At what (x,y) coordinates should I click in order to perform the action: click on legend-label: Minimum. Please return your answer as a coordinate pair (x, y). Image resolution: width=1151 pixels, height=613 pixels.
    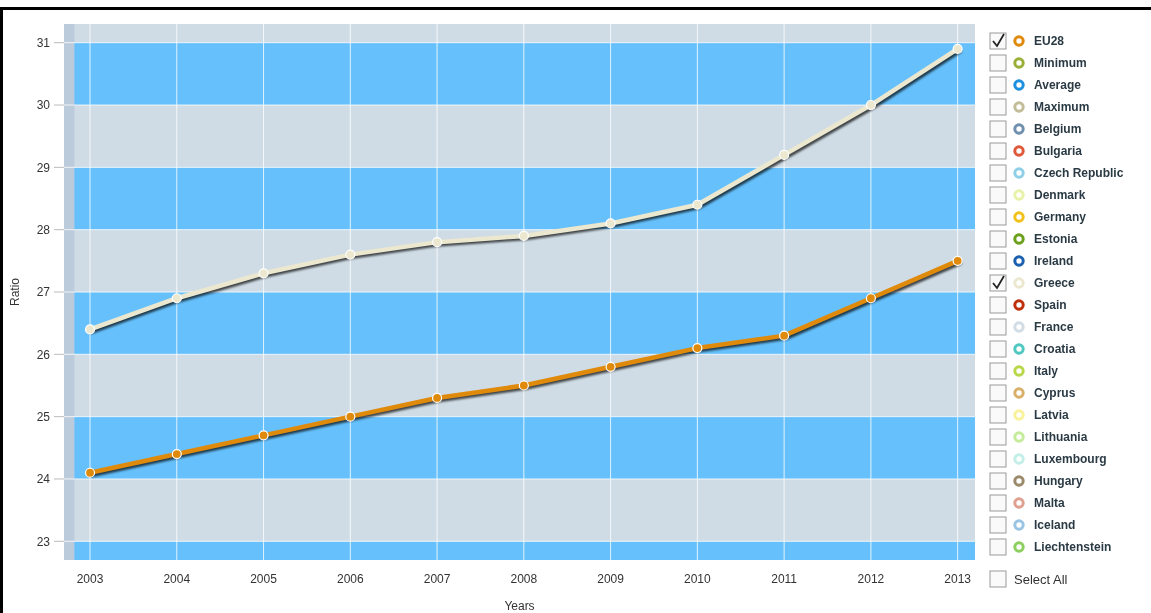
    Looking at the image, I should click on (1060, 63).